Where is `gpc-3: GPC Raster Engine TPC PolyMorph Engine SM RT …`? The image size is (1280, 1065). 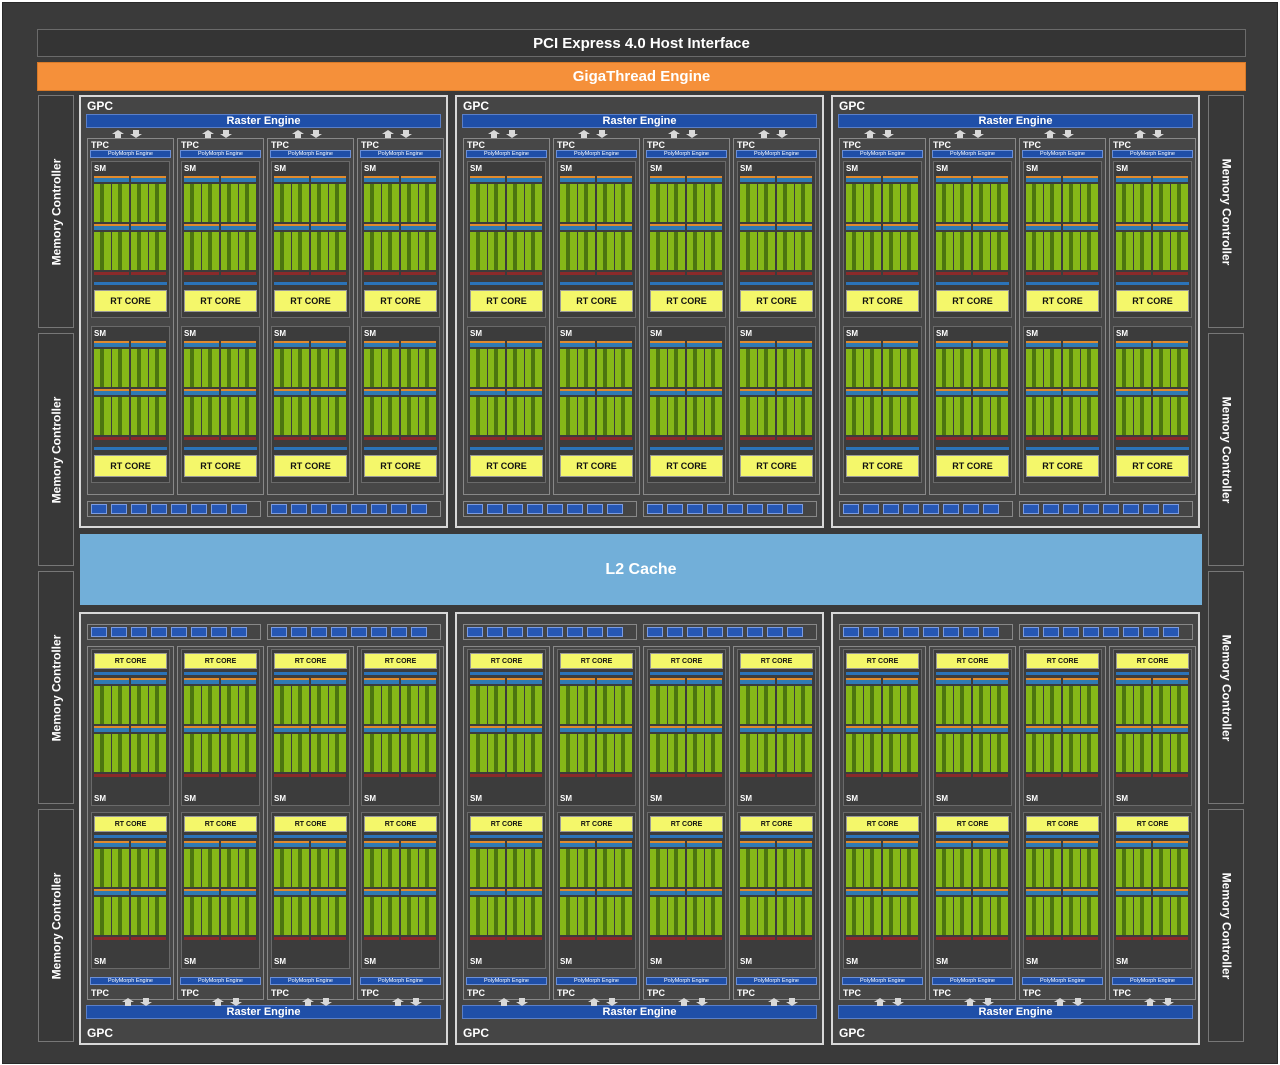 gpc-3: GPC Raster Engine TPC PolyMorph Engine SM RT … is located at coordinates (1015, 311).